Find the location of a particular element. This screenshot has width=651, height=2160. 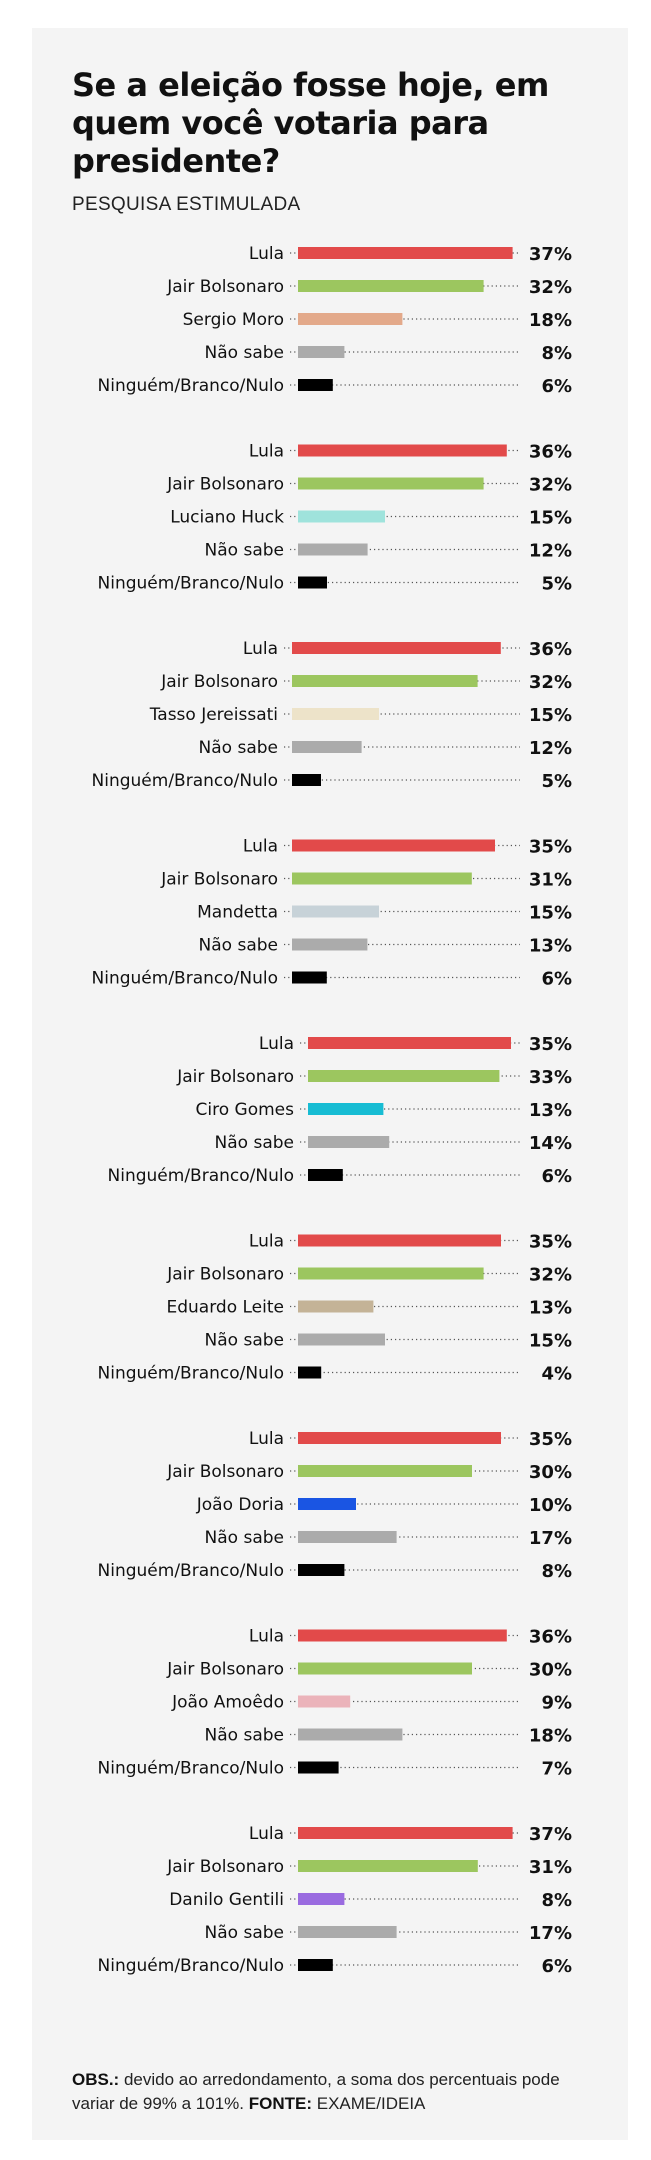

chart-subtitle: PESQUISA ESTIMULADA is located at coordinates (186, 204).